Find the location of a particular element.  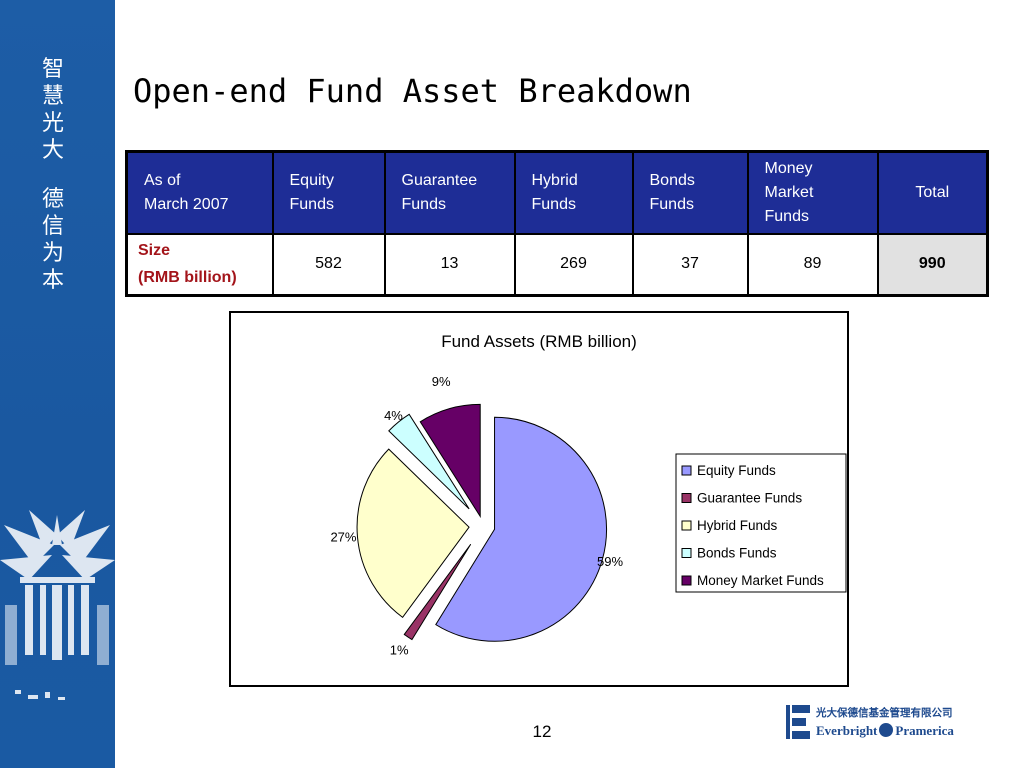

table-header-total: Total is located at coordinates (932, 192).